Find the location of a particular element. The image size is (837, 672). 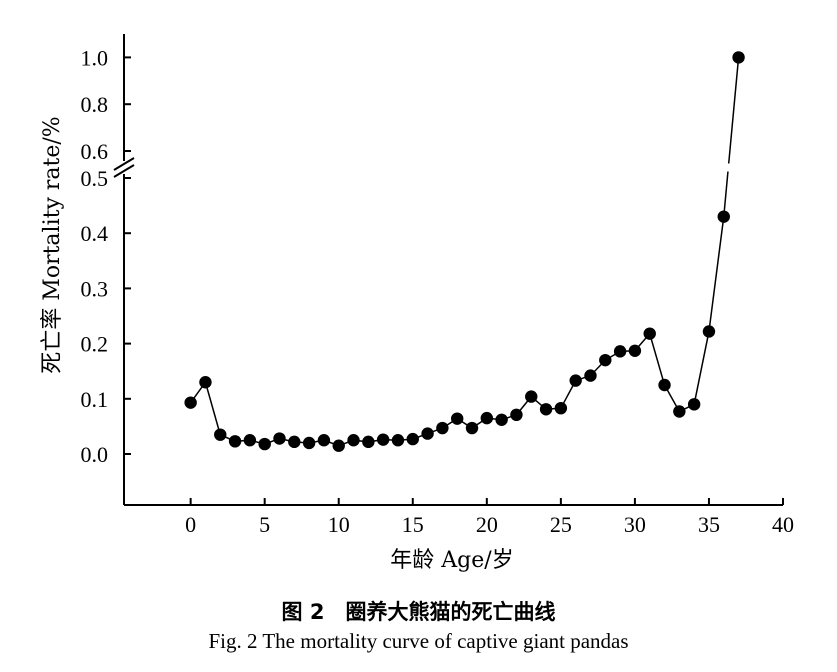

y-tick-label: 0.5 is located at coordinates (95, 178).